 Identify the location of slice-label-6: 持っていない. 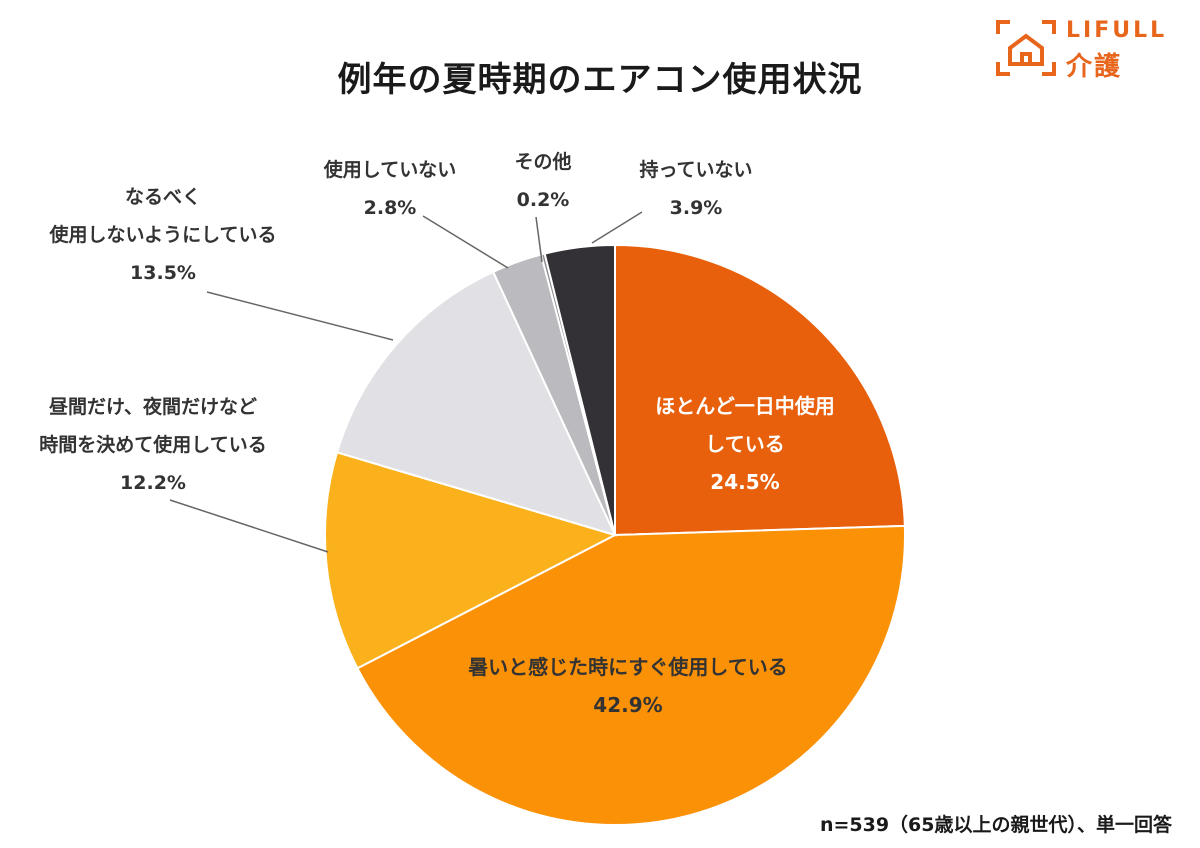
(695, 169).